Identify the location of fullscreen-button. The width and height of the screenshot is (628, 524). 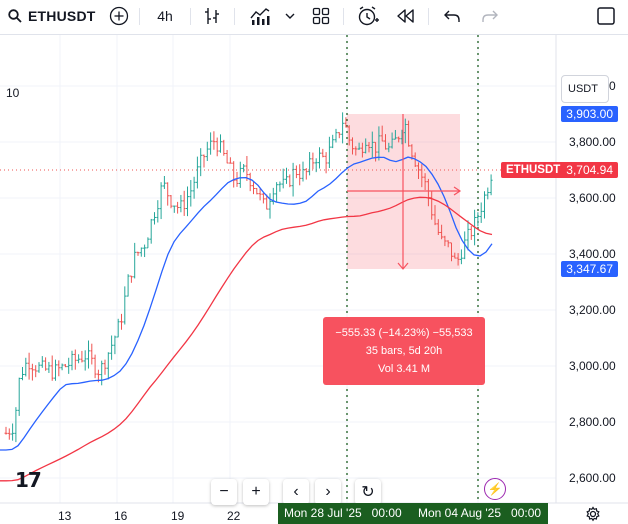
(606, 16).